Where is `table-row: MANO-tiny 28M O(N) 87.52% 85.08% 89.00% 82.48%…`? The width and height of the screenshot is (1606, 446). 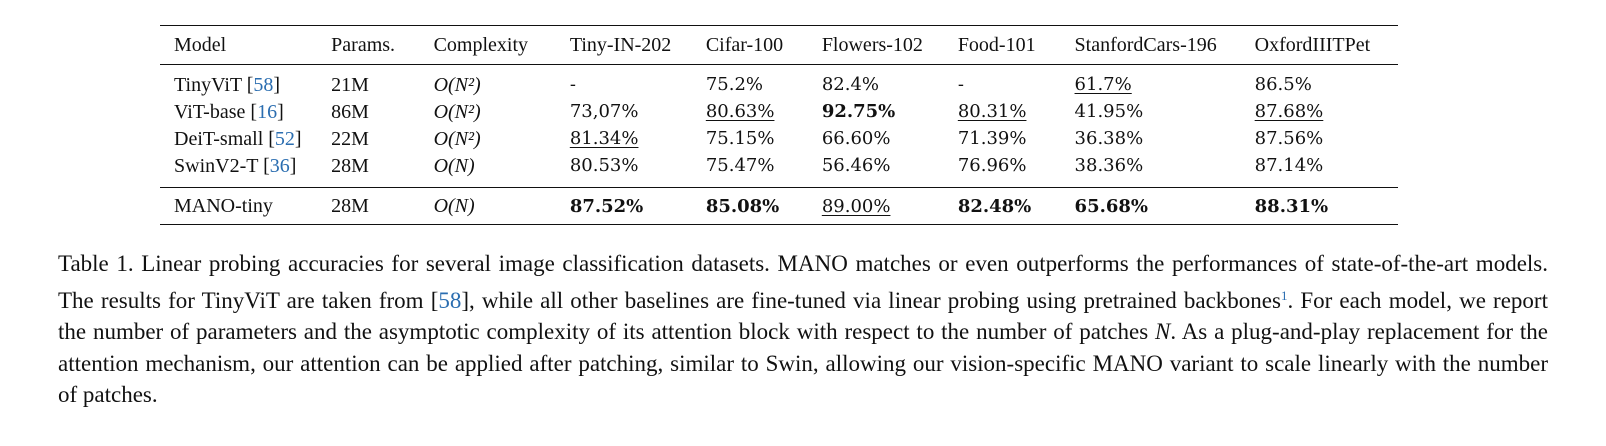
table-row: MANO-tiny 28M O(N) 87.52% 85.08% 89.00% 82.48%… is located at coordinates (779, 206).